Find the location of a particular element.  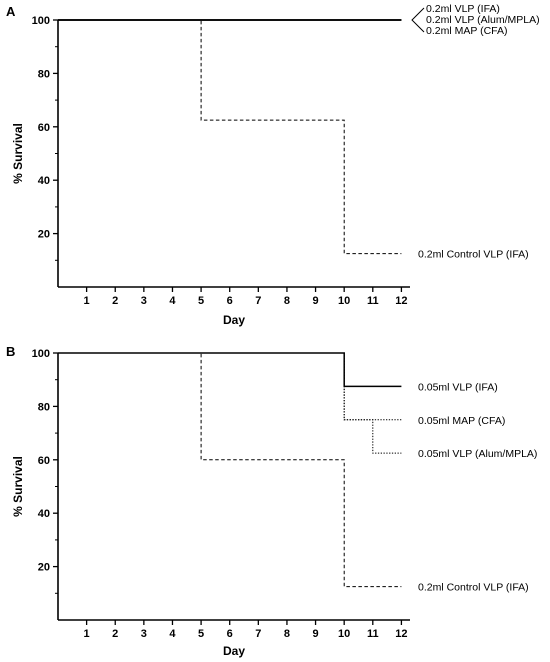

panel-letter: B is located at coordinates (10, 351).